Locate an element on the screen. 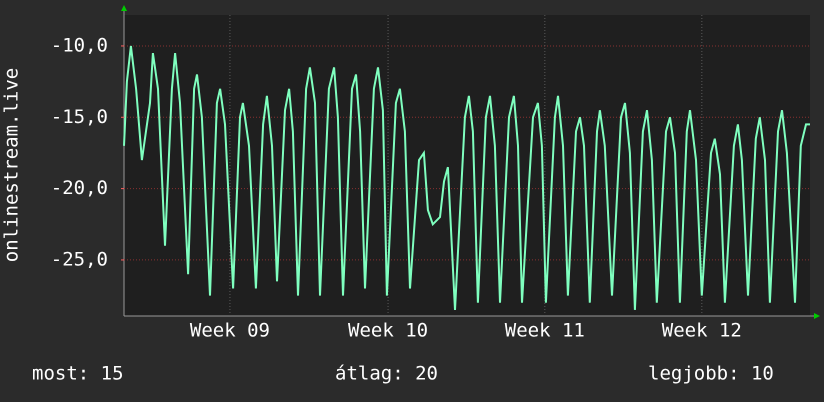 Image resolution: width=824 pixels, height=402 pixels. y-tick-label: -15,0 is located at coordinates (79, 117).